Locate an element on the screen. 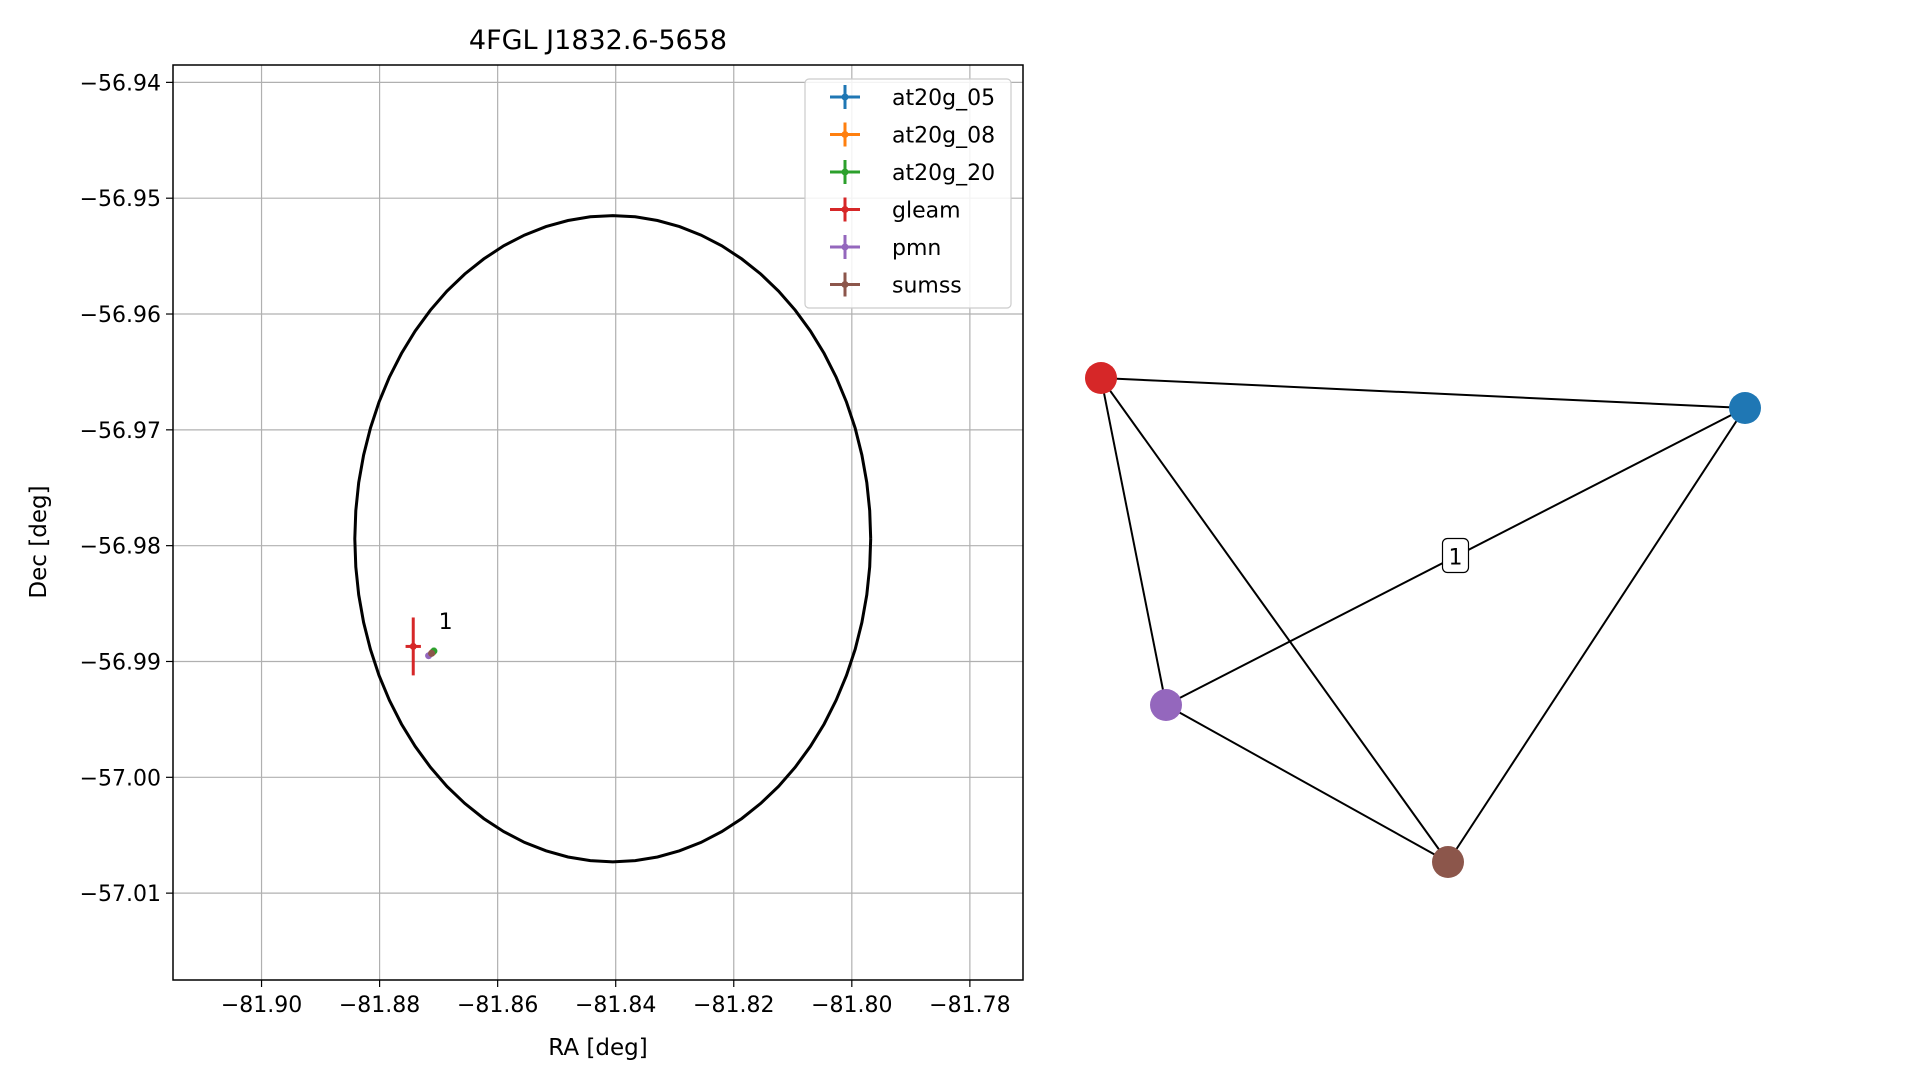  data-point-gleam is located at coordinates (413, 646).